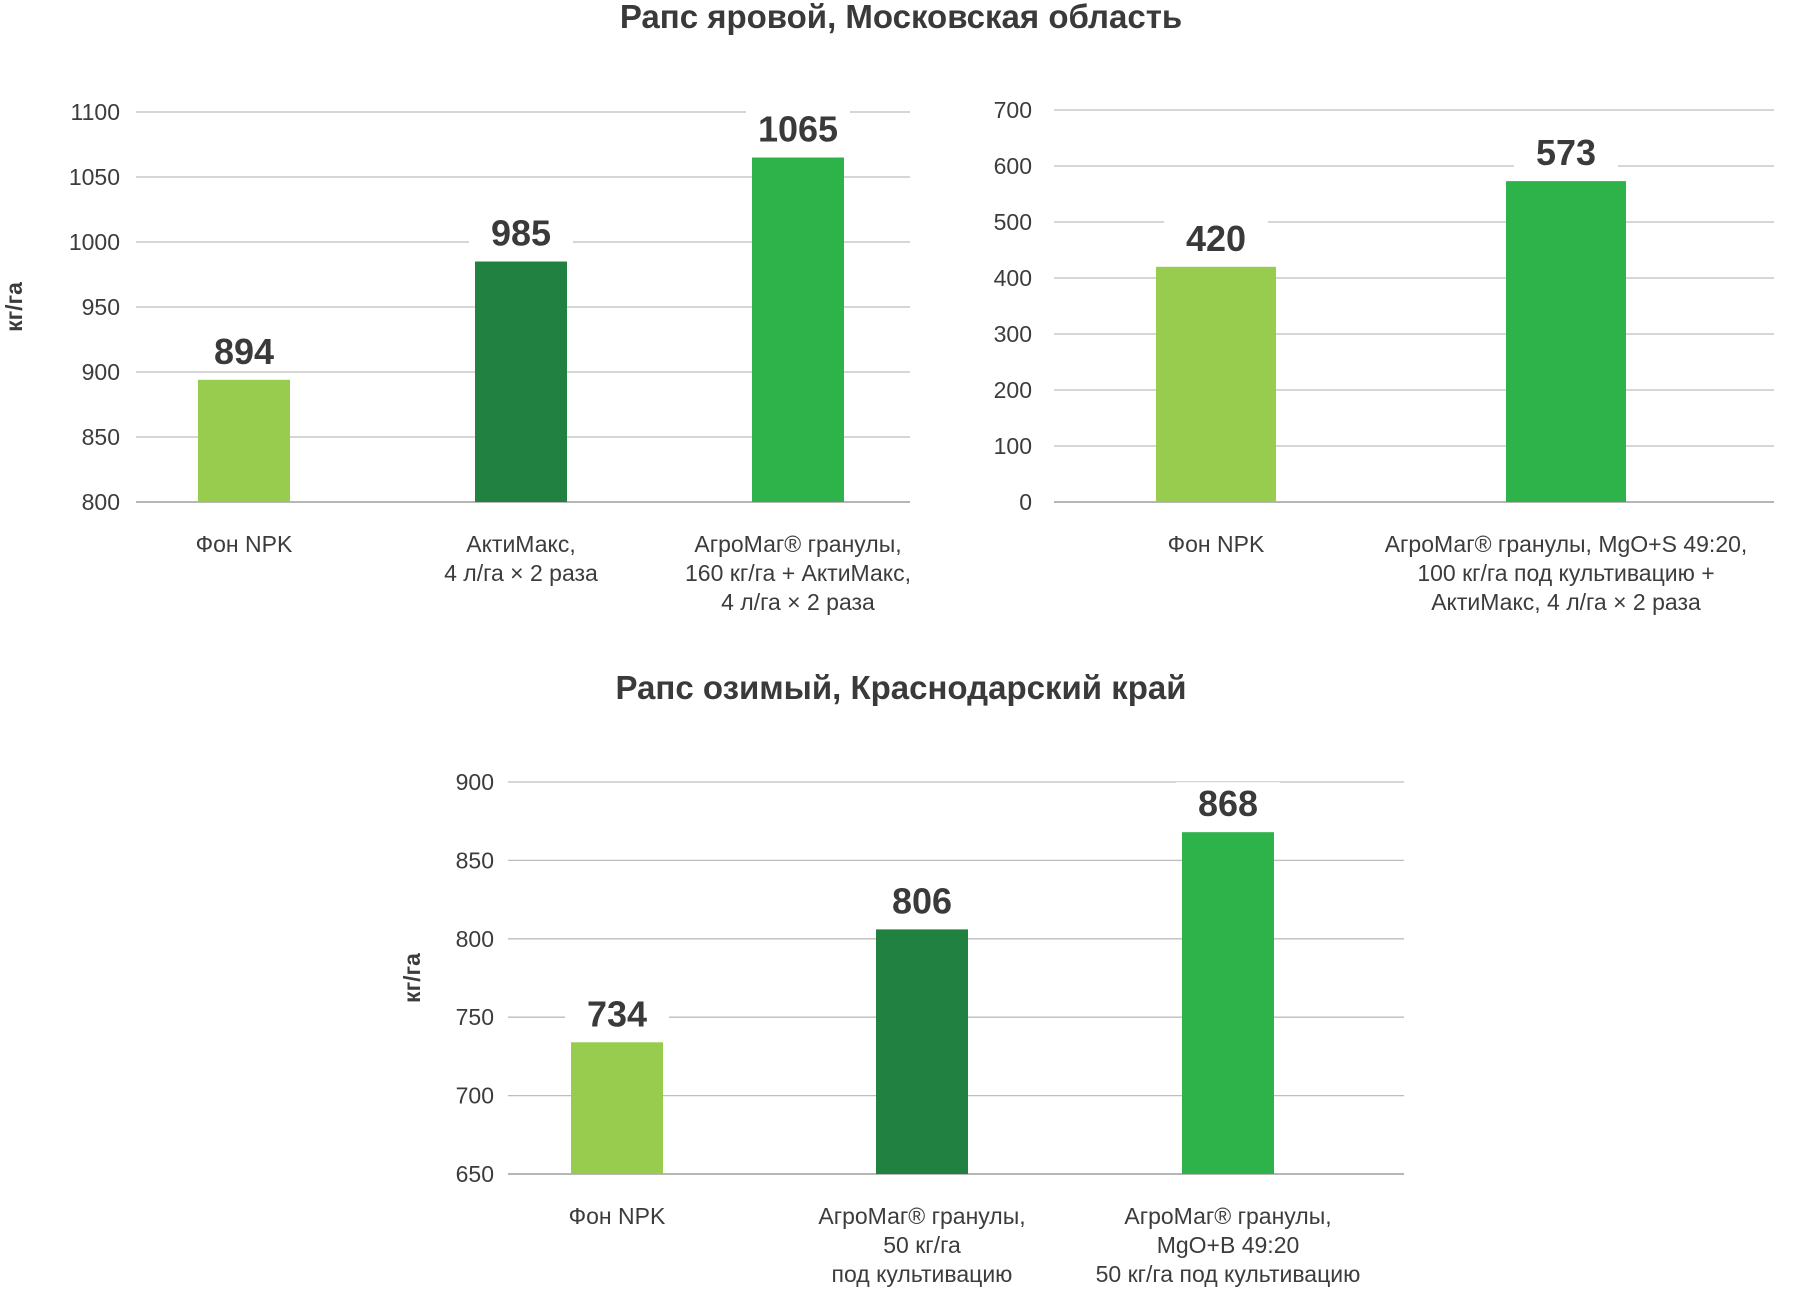  What do you see at coordinates (475, 1174) in the screenshot?
I see `y-tick-label: 650` at bounding box center [475, 1174].